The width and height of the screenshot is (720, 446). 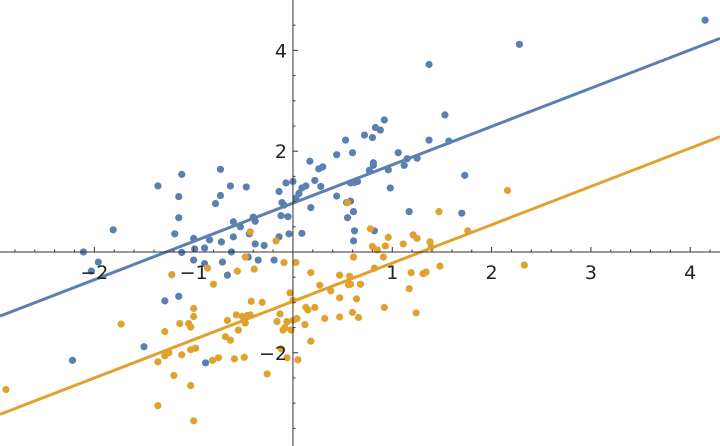 I want to click on x-tick-label-4: 2, so click(x=492, y=273).